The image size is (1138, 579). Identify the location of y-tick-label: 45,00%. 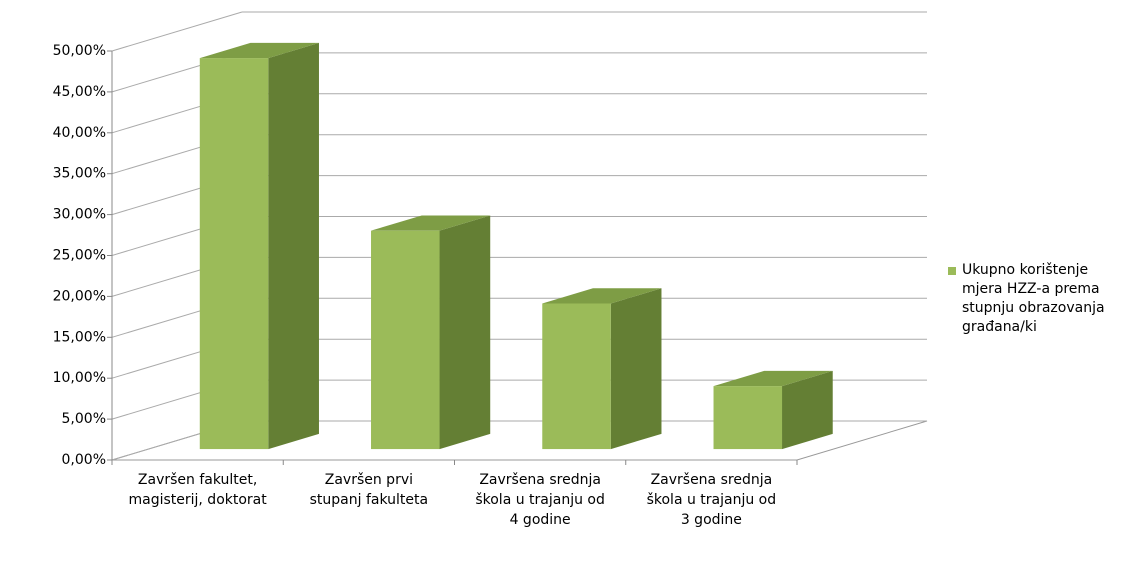
(79, 92).